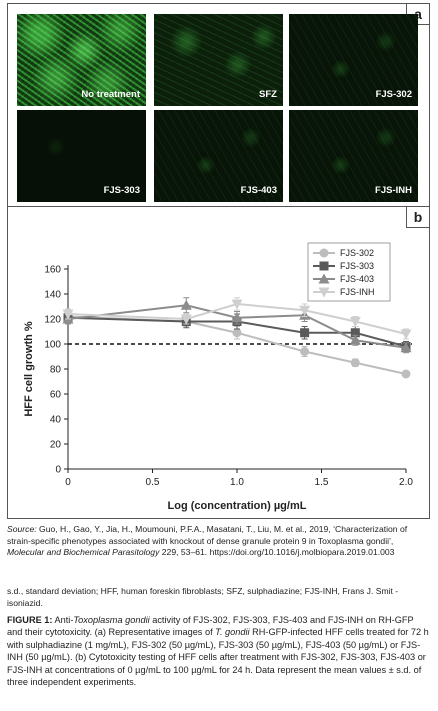 The height and width of the screenshot is (711, 438). What do you see at coordinates (83, 552) in the screenshot?
I see `source-journal: Molecular and Biochemical Parasitology` at bounding box center [83, 552].